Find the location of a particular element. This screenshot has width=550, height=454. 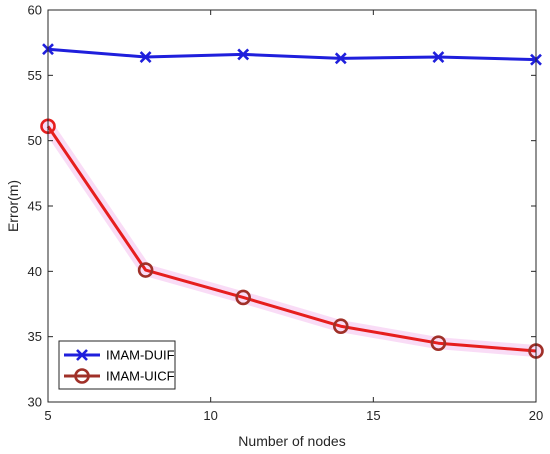

legend-marker-x is located at coordinates (82, 355).